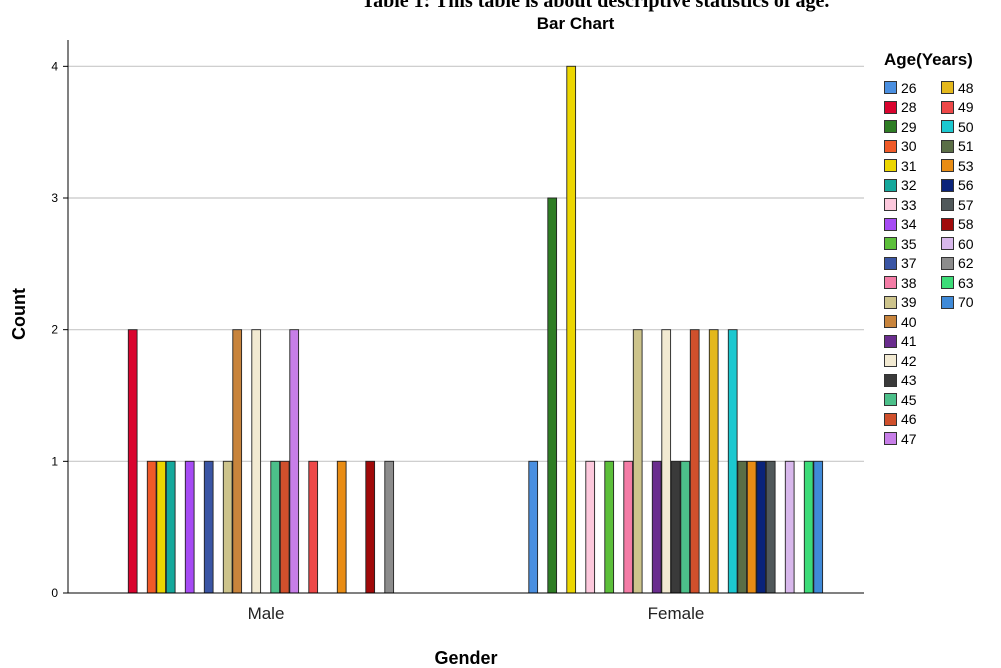  I want to click on legend-item: 46, so click(912, 420).